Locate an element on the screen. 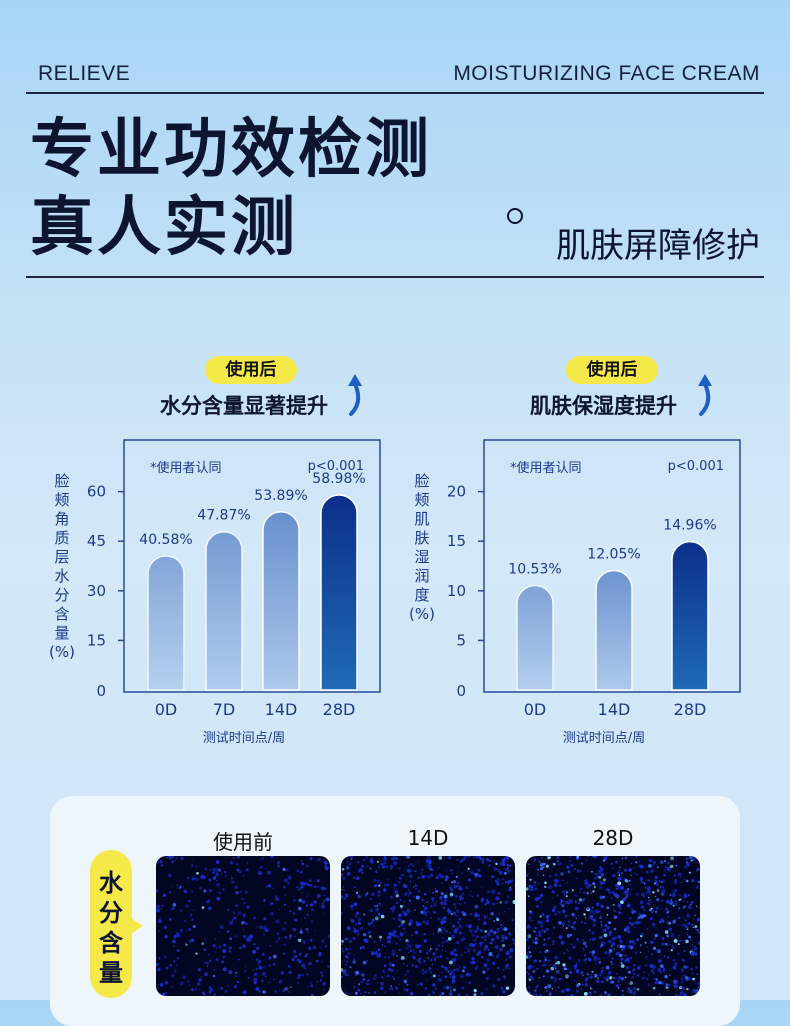 The width and height of the screenshot is (790, 1026). y-axis-label-char: 肌 is located at coordinates (421, 519).